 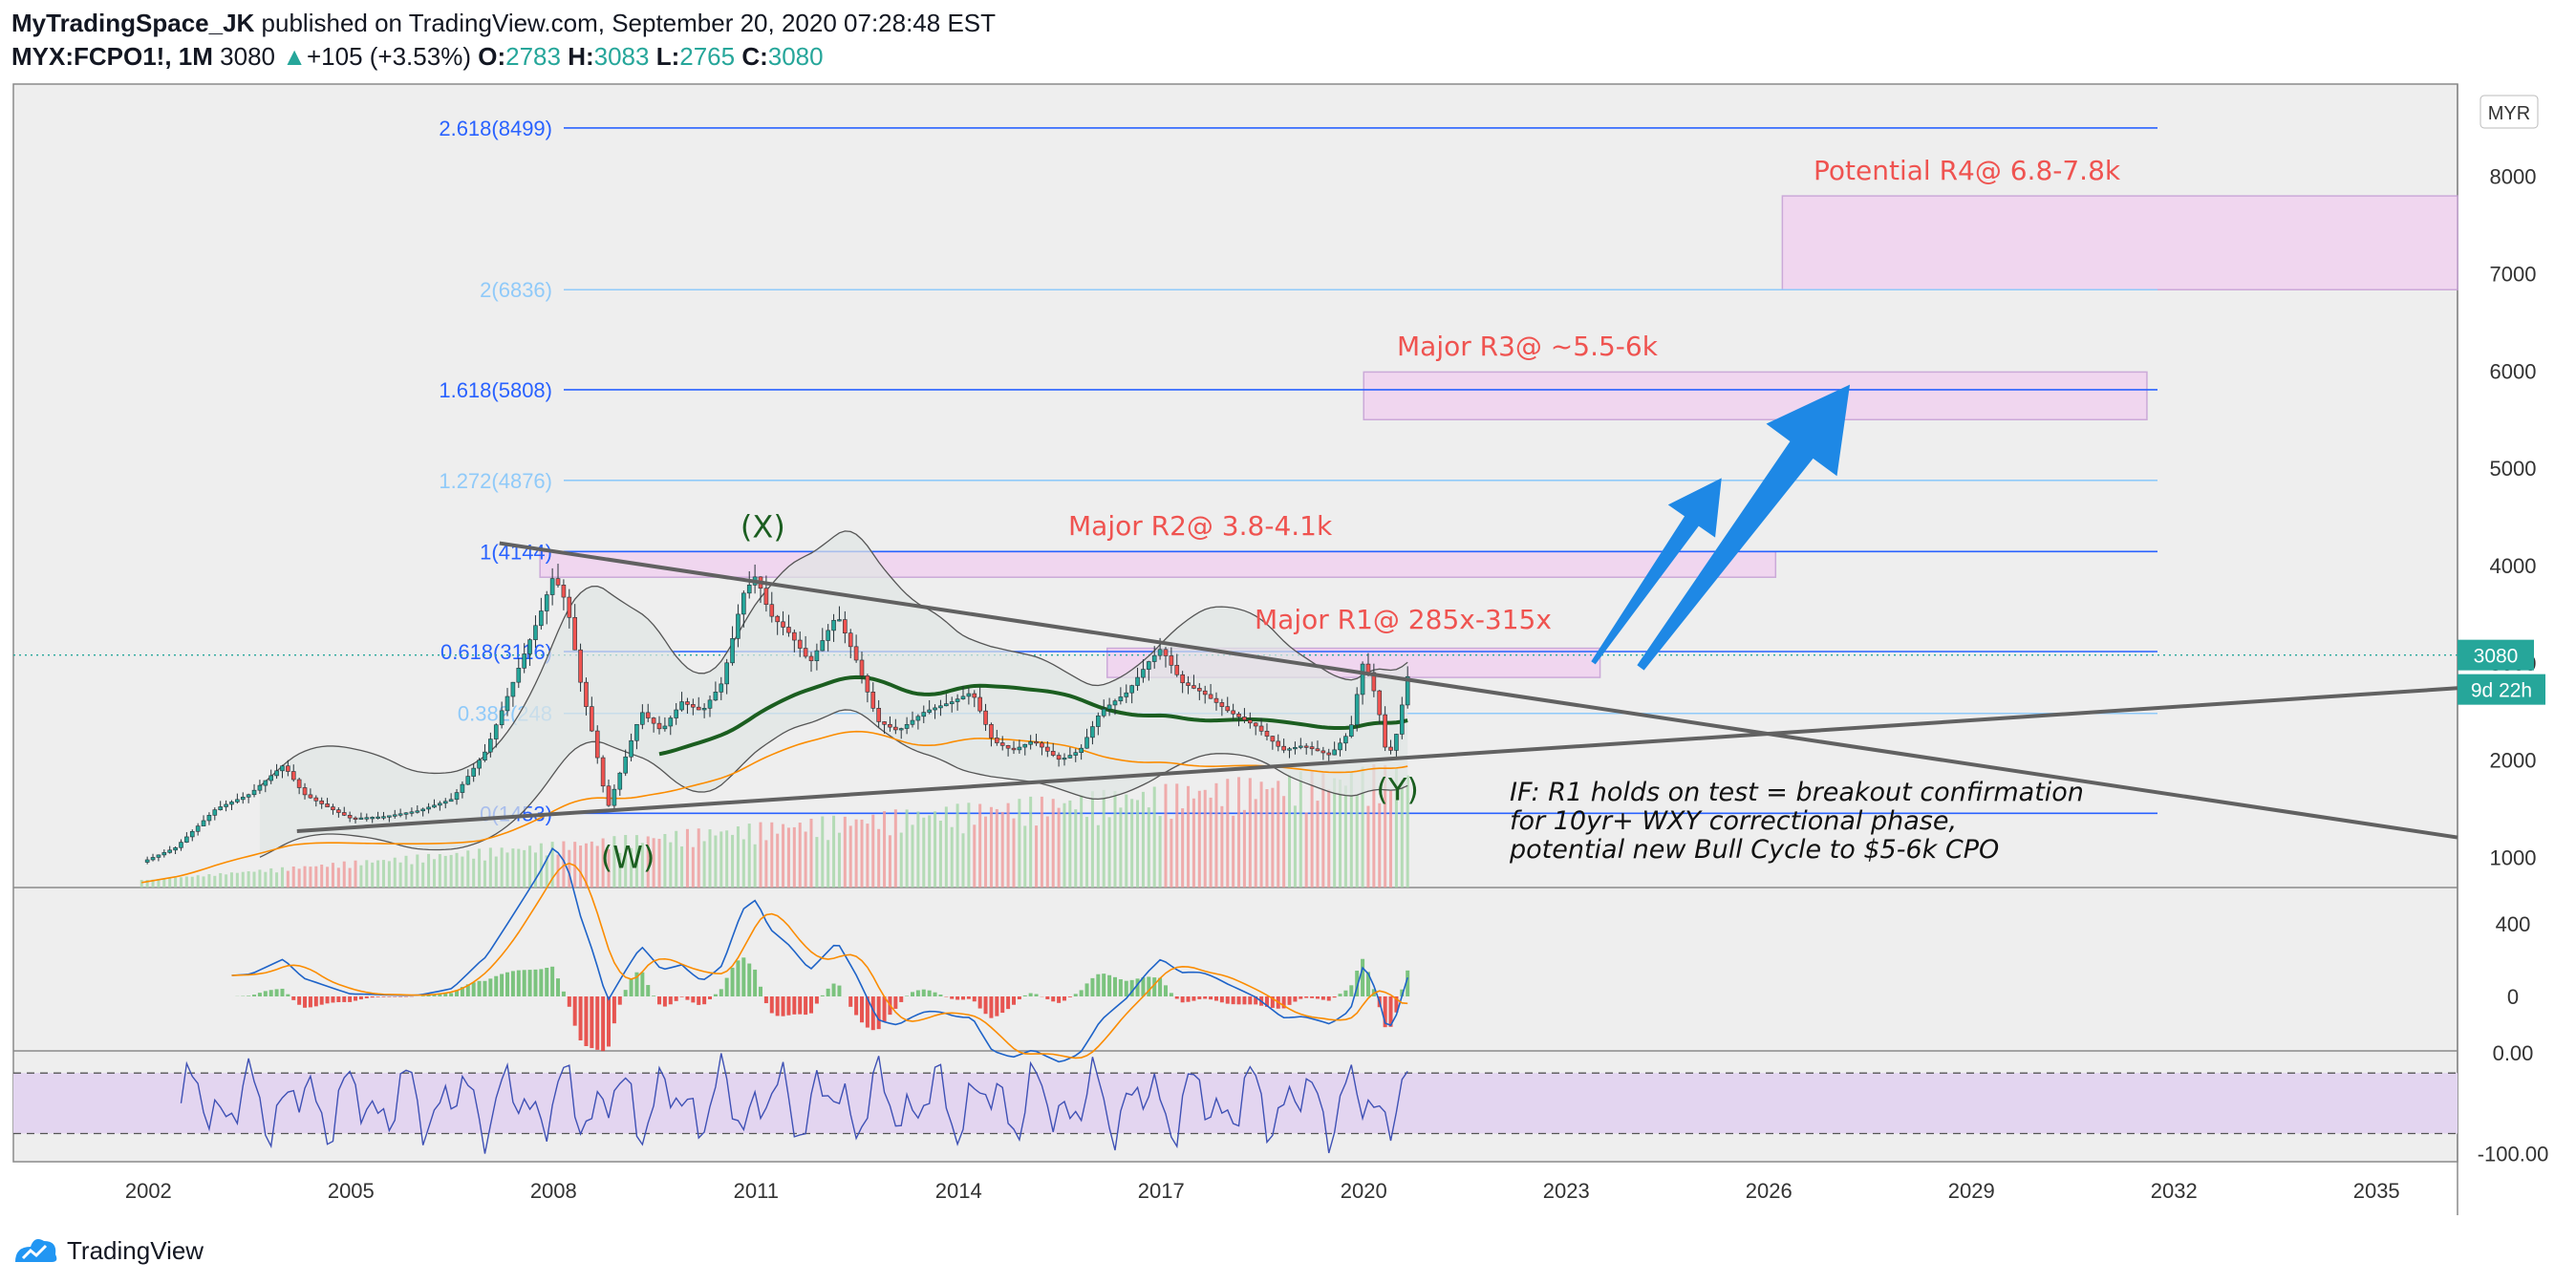 I want to click on moving-average-slow, so click(x=774, y=807).